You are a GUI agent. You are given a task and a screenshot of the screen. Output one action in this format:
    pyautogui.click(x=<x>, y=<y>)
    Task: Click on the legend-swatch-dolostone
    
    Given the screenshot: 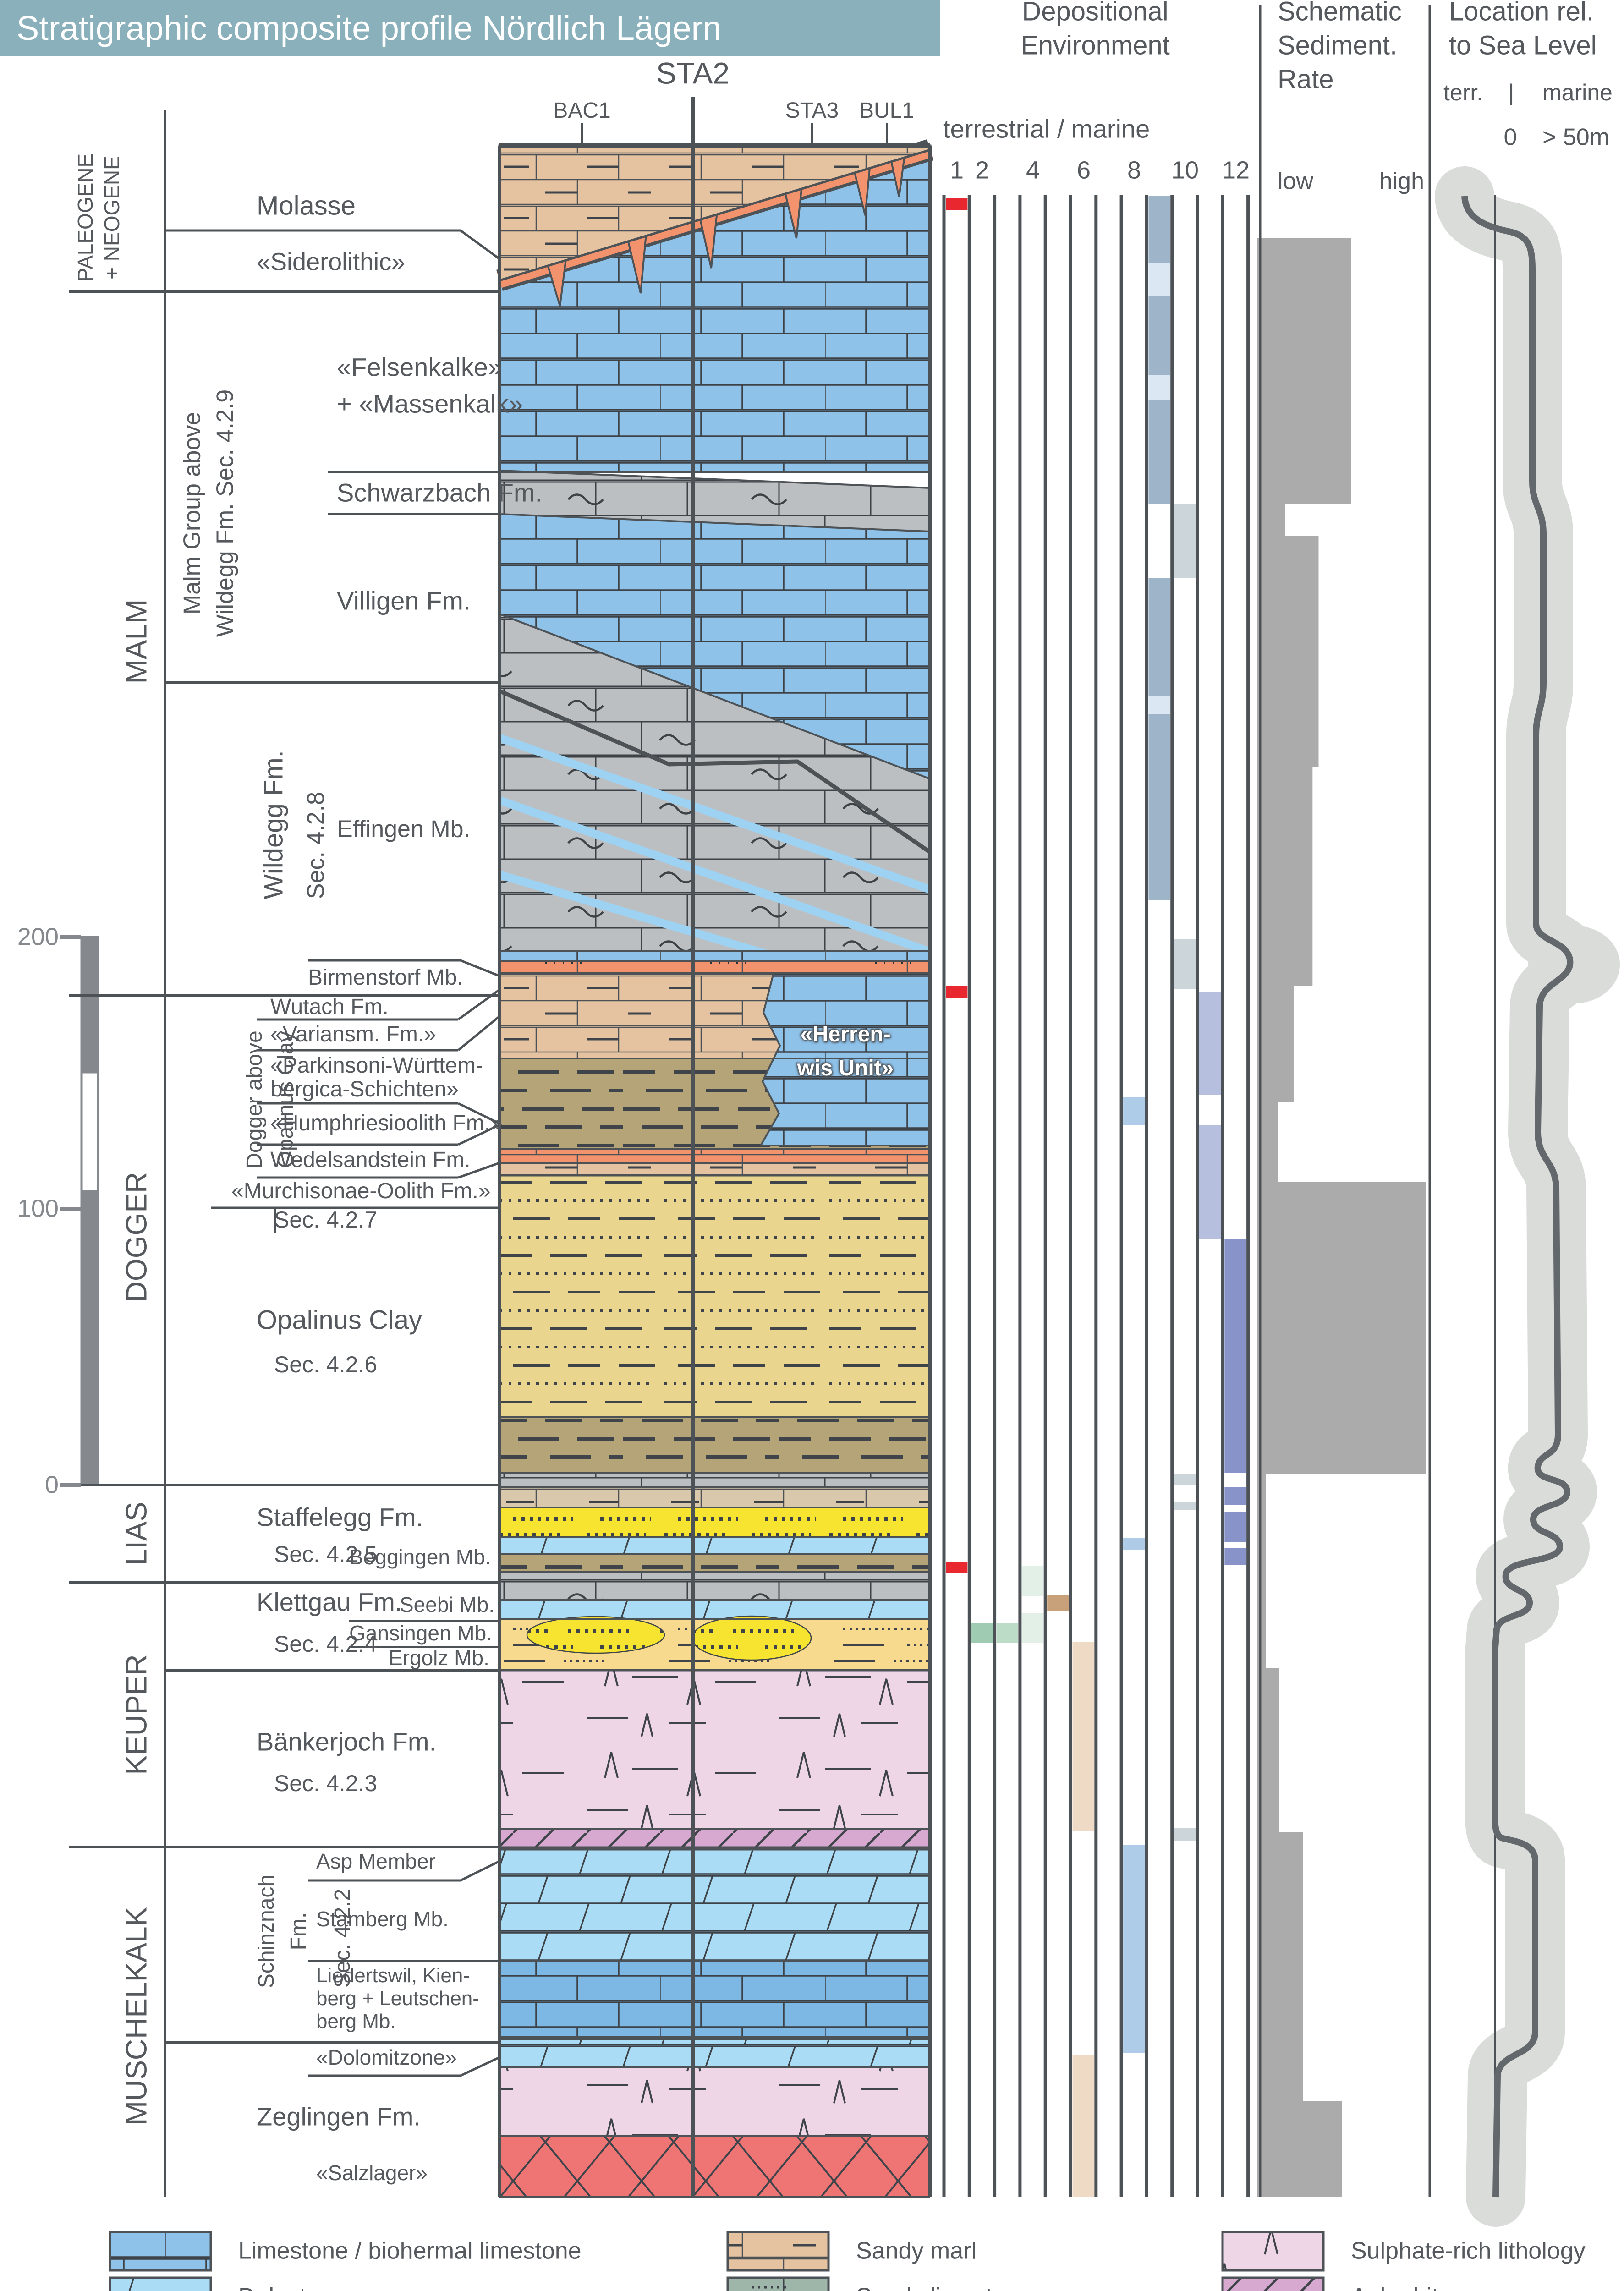 What is the action you would take?
    pyautogui.click(x=160, y=2283)
    